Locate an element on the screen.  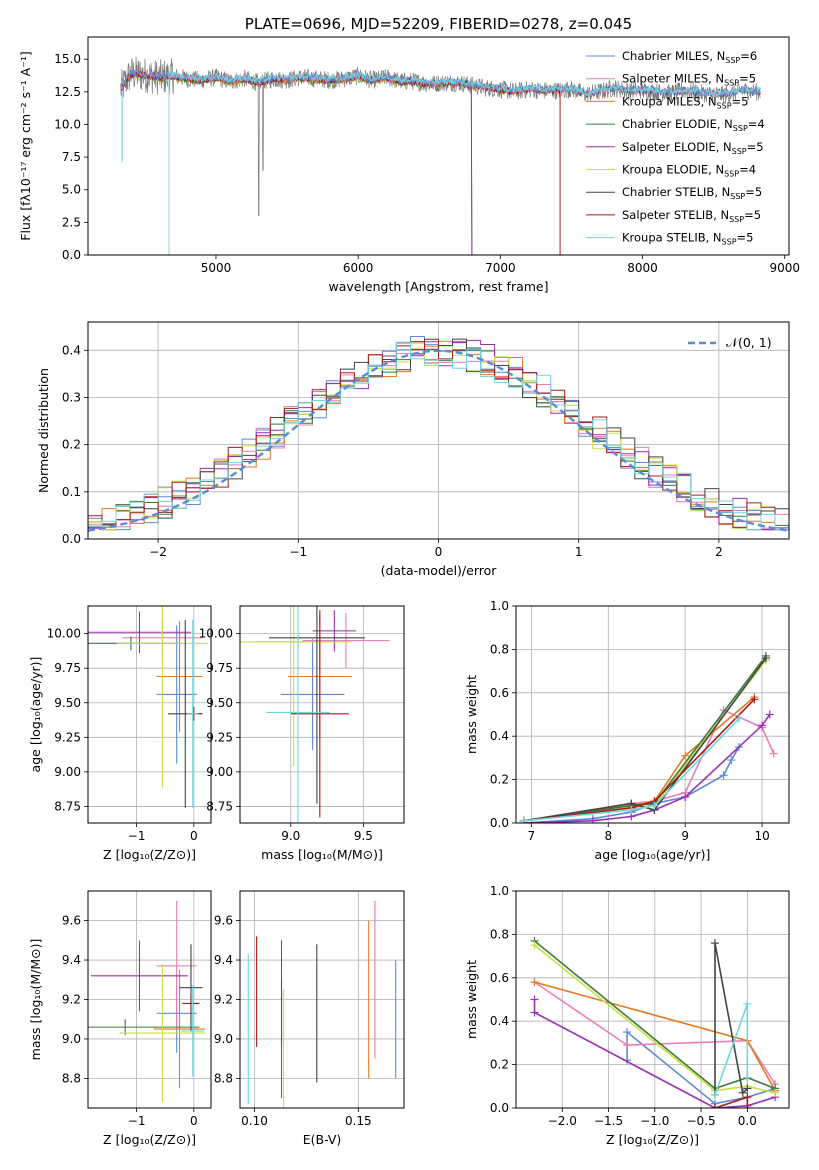
model-curve-salpeter_elodie is located at coordinates (296, 162).